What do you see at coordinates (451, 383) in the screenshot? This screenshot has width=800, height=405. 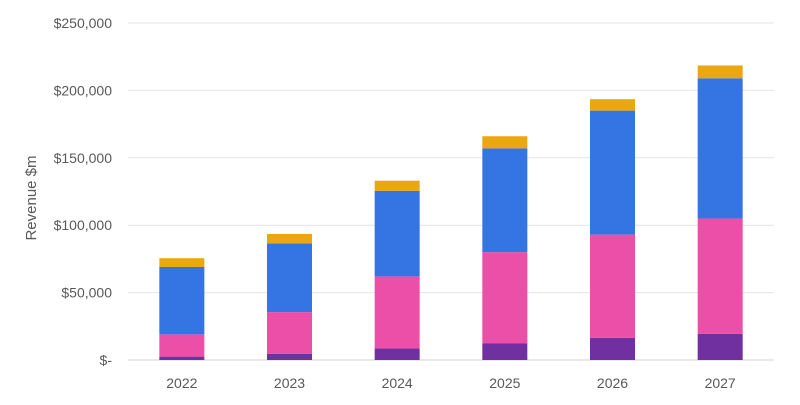 I see `x-axis-ticks: 2022 2023 2024 2025 2026 2027` at bounding box center [451, 383].